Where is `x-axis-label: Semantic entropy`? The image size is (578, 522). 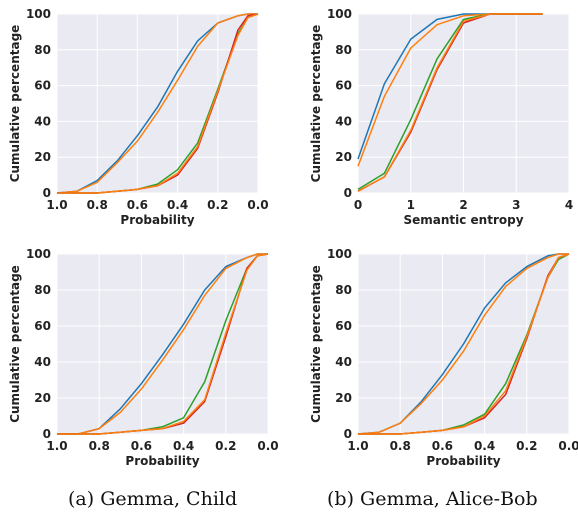
x-axis-label: Semantic entropy is located at coordinates (463, 220).